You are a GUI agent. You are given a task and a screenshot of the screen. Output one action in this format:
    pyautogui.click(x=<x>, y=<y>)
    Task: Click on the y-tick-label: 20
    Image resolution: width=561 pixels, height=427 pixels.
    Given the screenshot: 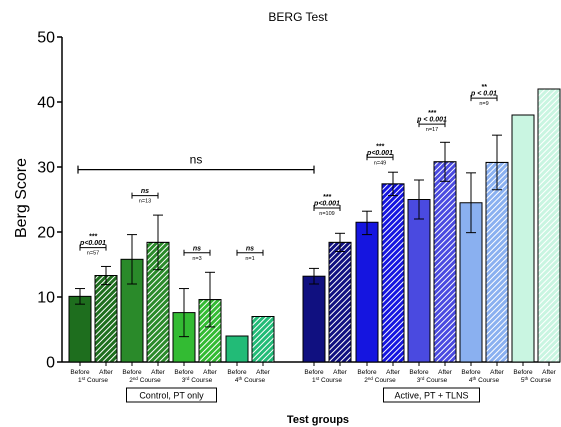 What is the action you would take?
    pyautogui.click(x=46, y=233)
    